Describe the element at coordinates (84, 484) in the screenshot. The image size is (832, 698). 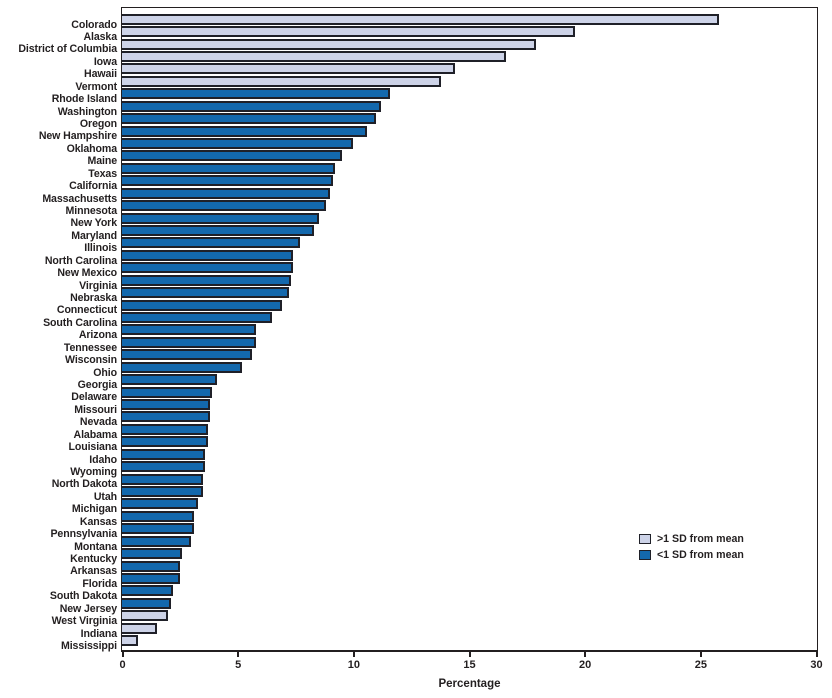
I see `y-axis-label: North Dakota` at that location.